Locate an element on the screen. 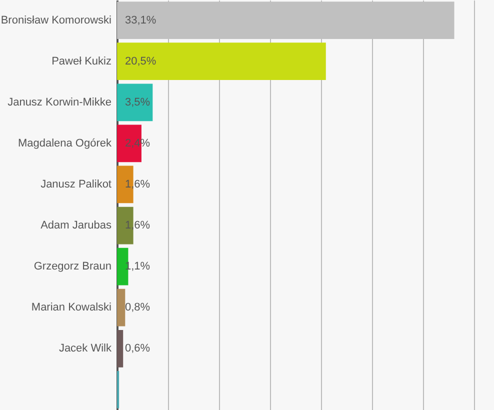 The height and width of the screenshot is (410, 494). data-label: 0,8% is located at coordinates (137, 308).